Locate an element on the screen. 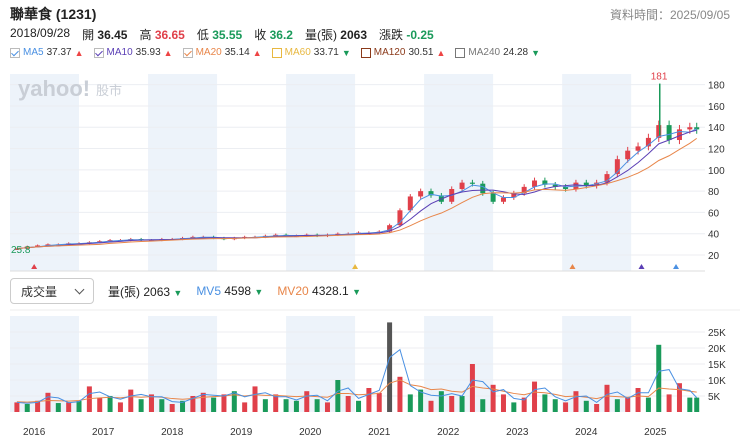  stock-title: 聯華食 (1231) is located at coordinates (53, 14).